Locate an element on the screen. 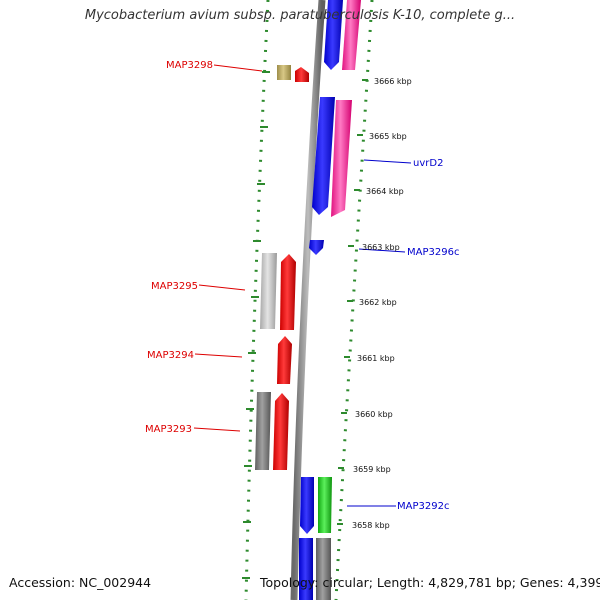  reverse-cds-block is located at coordinates (306, 569).